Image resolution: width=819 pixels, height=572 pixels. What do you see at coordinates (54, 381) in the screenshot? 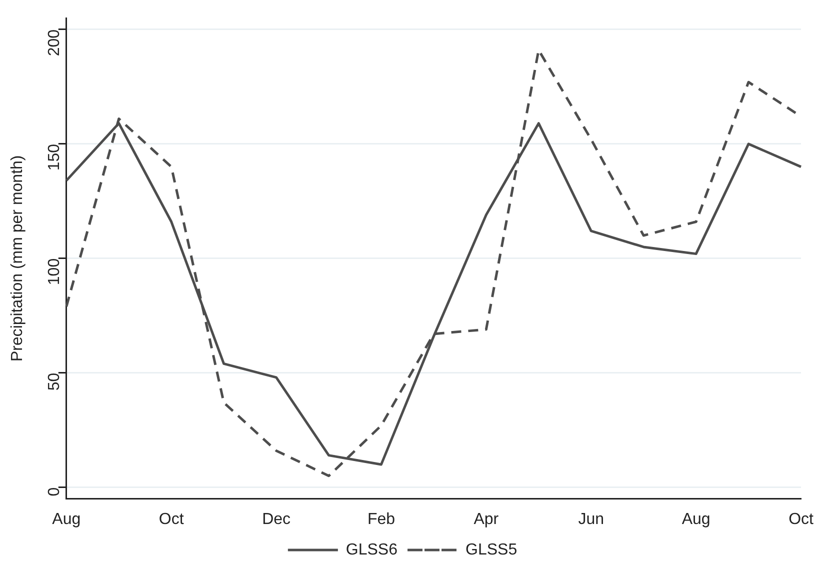
I see `y-tick-label: 50` at bounding box center [54, 381].